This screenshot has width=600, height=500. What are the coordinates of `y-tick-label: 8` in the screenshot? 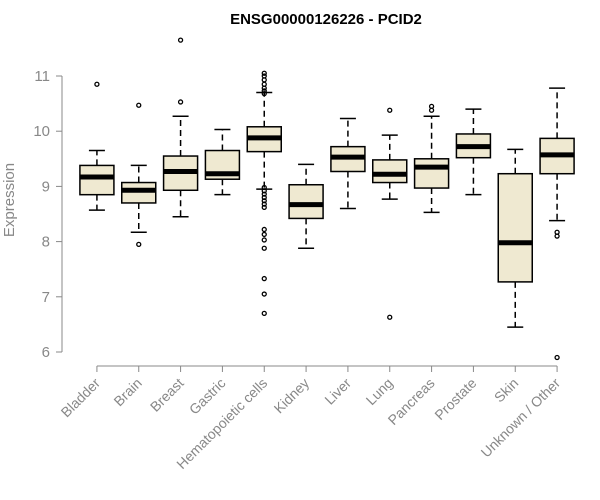 It's located at (46, 242).